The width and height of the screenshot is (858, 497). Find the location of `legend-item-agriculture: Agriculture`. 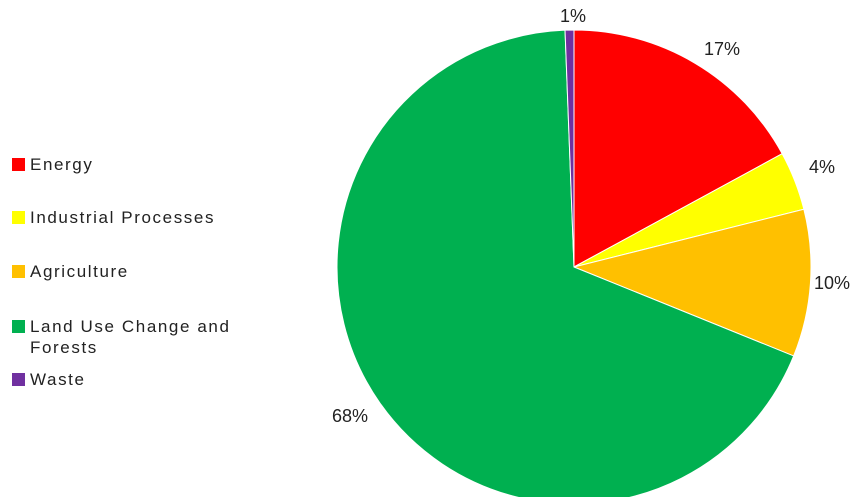

legend-item-agriculture: Agriculture is located at coordinates (70, 271).